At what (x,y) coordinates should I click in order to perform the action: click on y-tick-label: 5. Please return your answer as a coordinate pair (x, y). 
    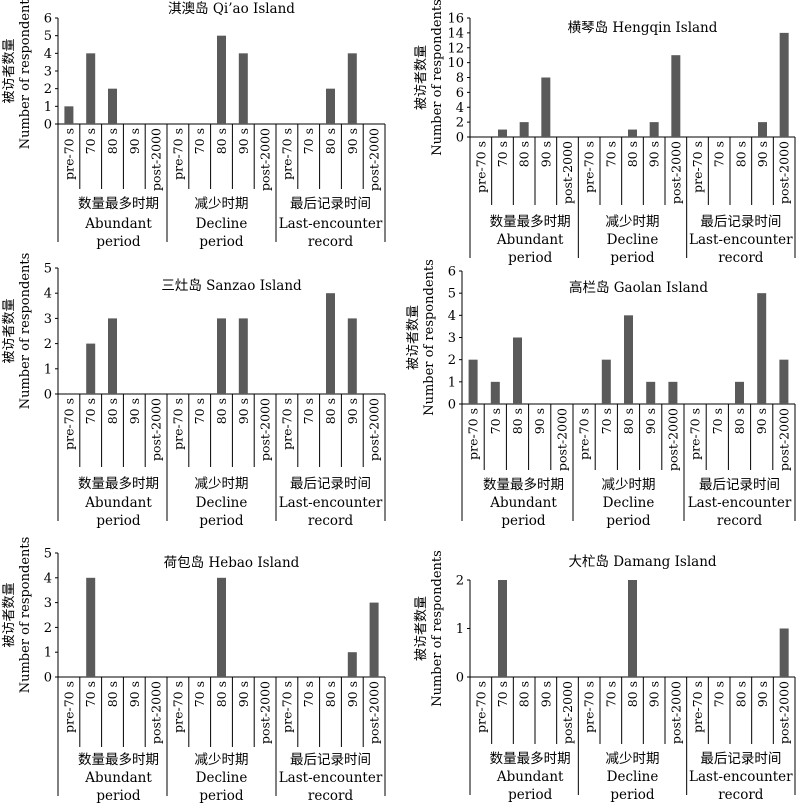
    Looking at the image, I should click on (48, 554).